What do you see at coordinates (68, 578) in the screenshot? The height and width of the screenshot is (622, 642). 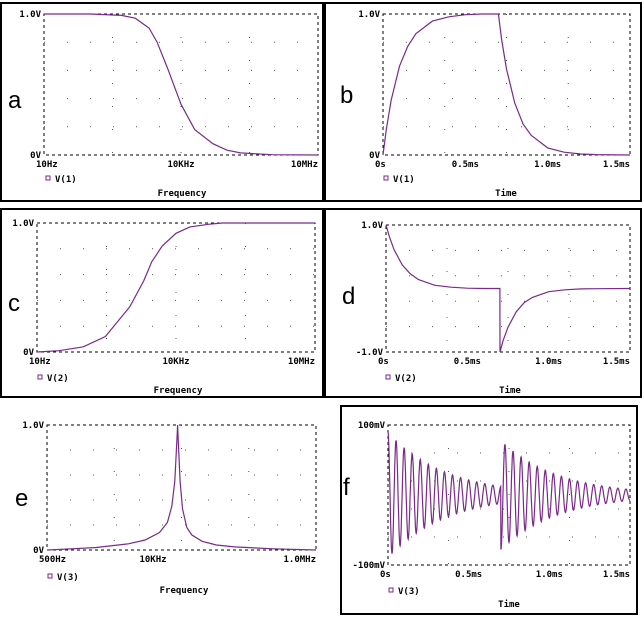 I see `legend-label-e: V(3)` at bounding box center [68, 578].